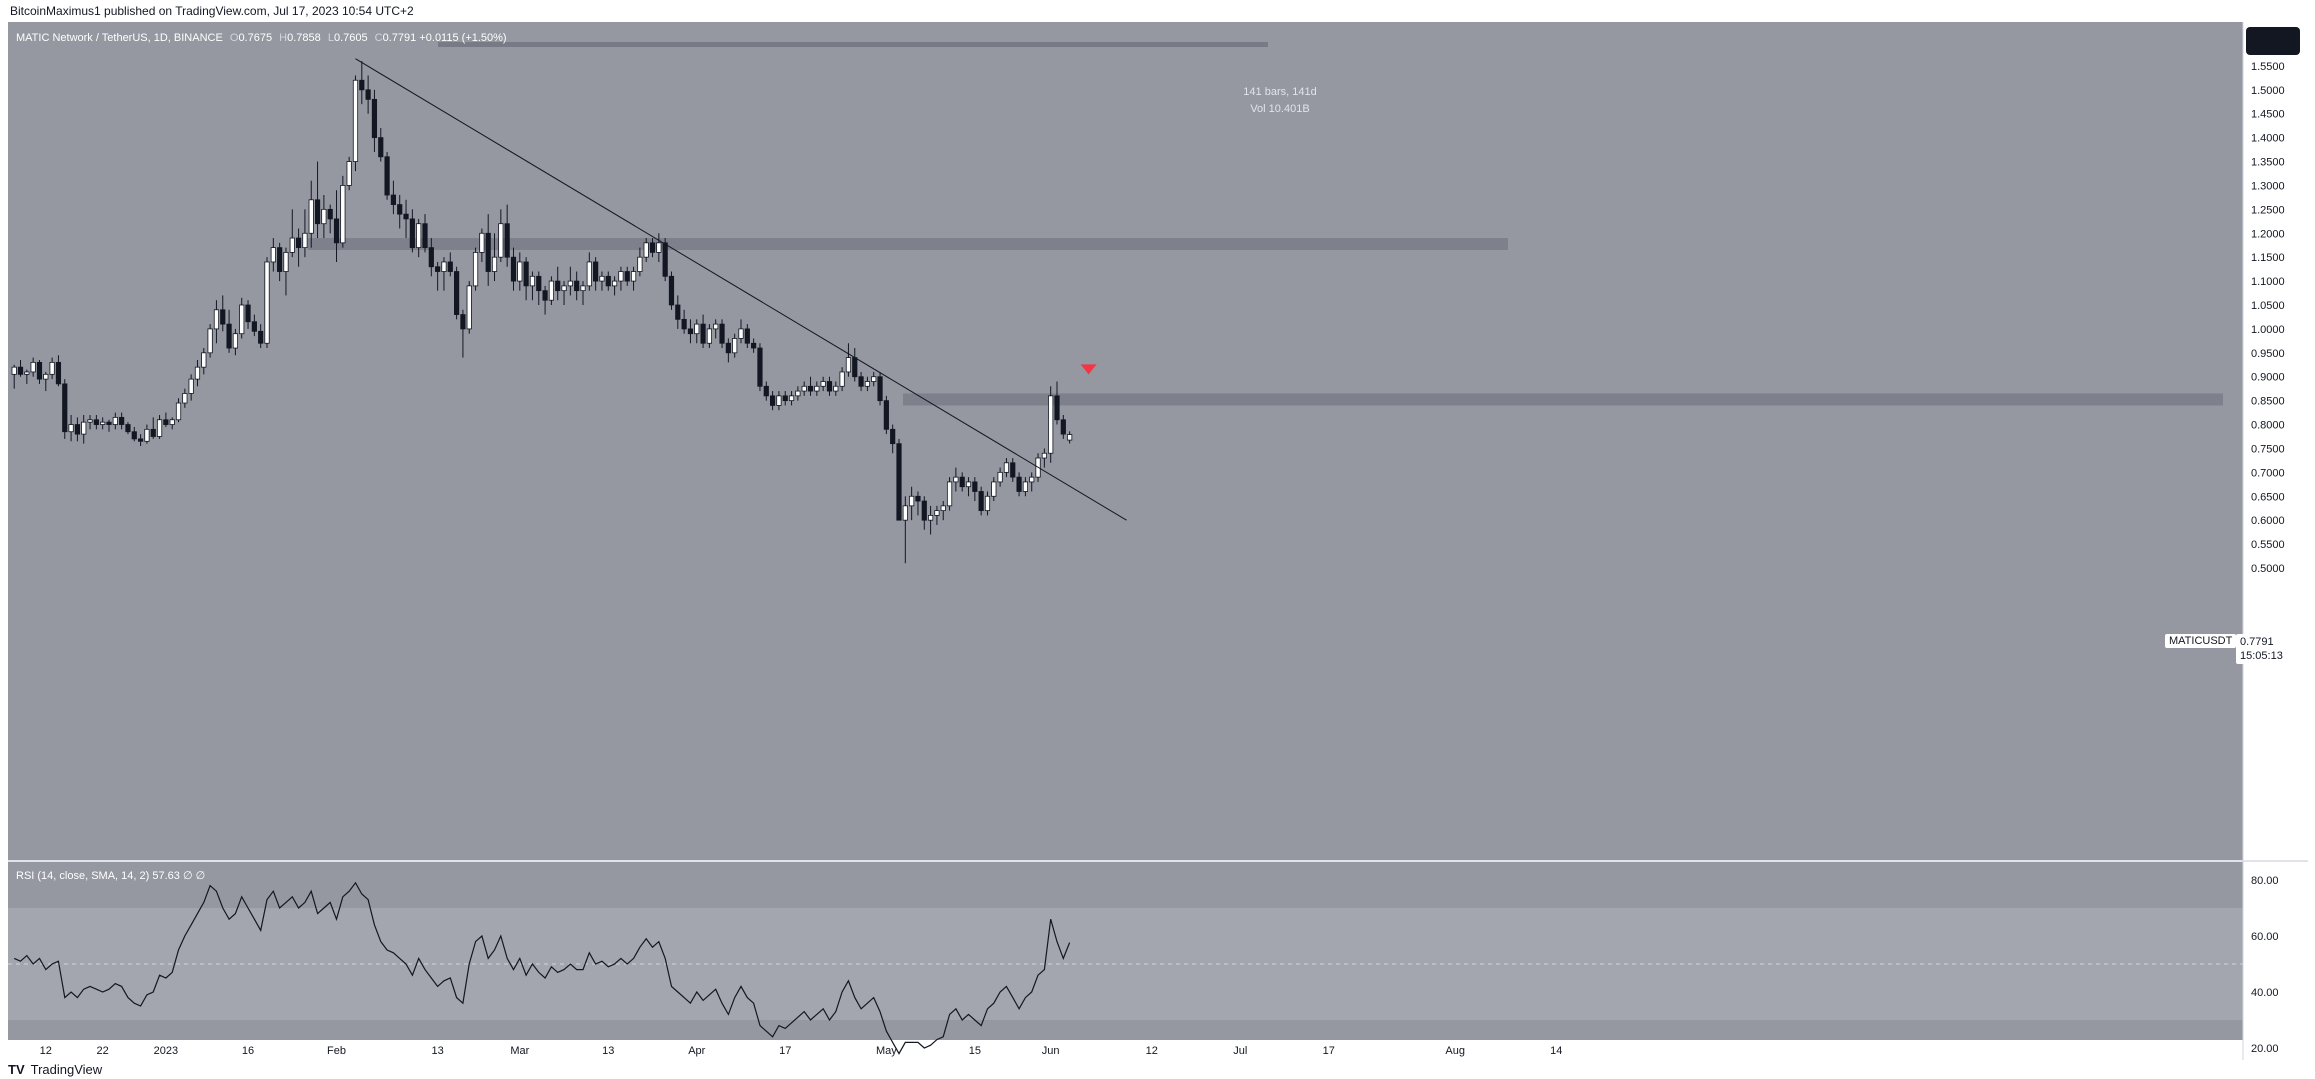 The image size is (2315, 1079). I want to click on rsi-tick-label: 20.00, so click(2265, 1049).